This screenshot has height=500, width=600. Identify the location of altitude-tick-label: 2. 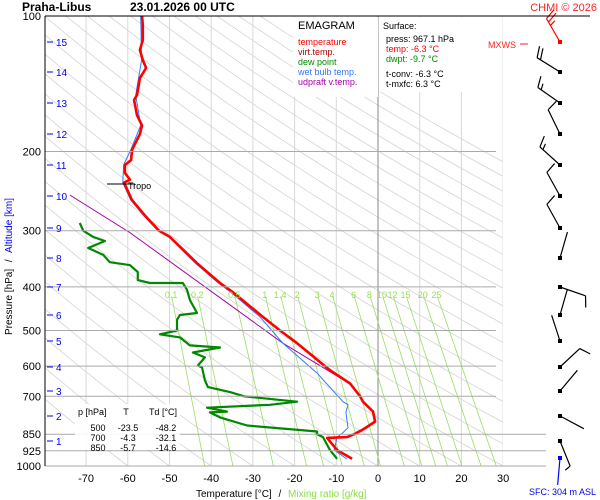
(59, 417).